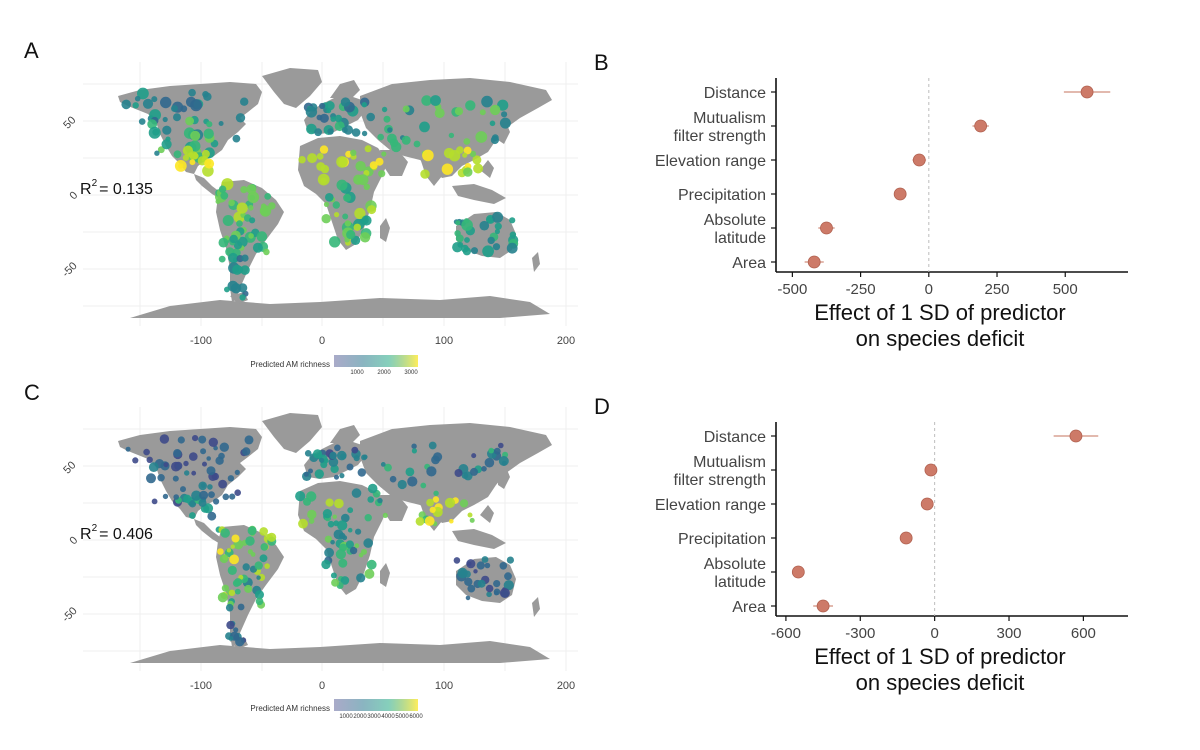  I want to click on category-label: Absolute, so click(735, 564).